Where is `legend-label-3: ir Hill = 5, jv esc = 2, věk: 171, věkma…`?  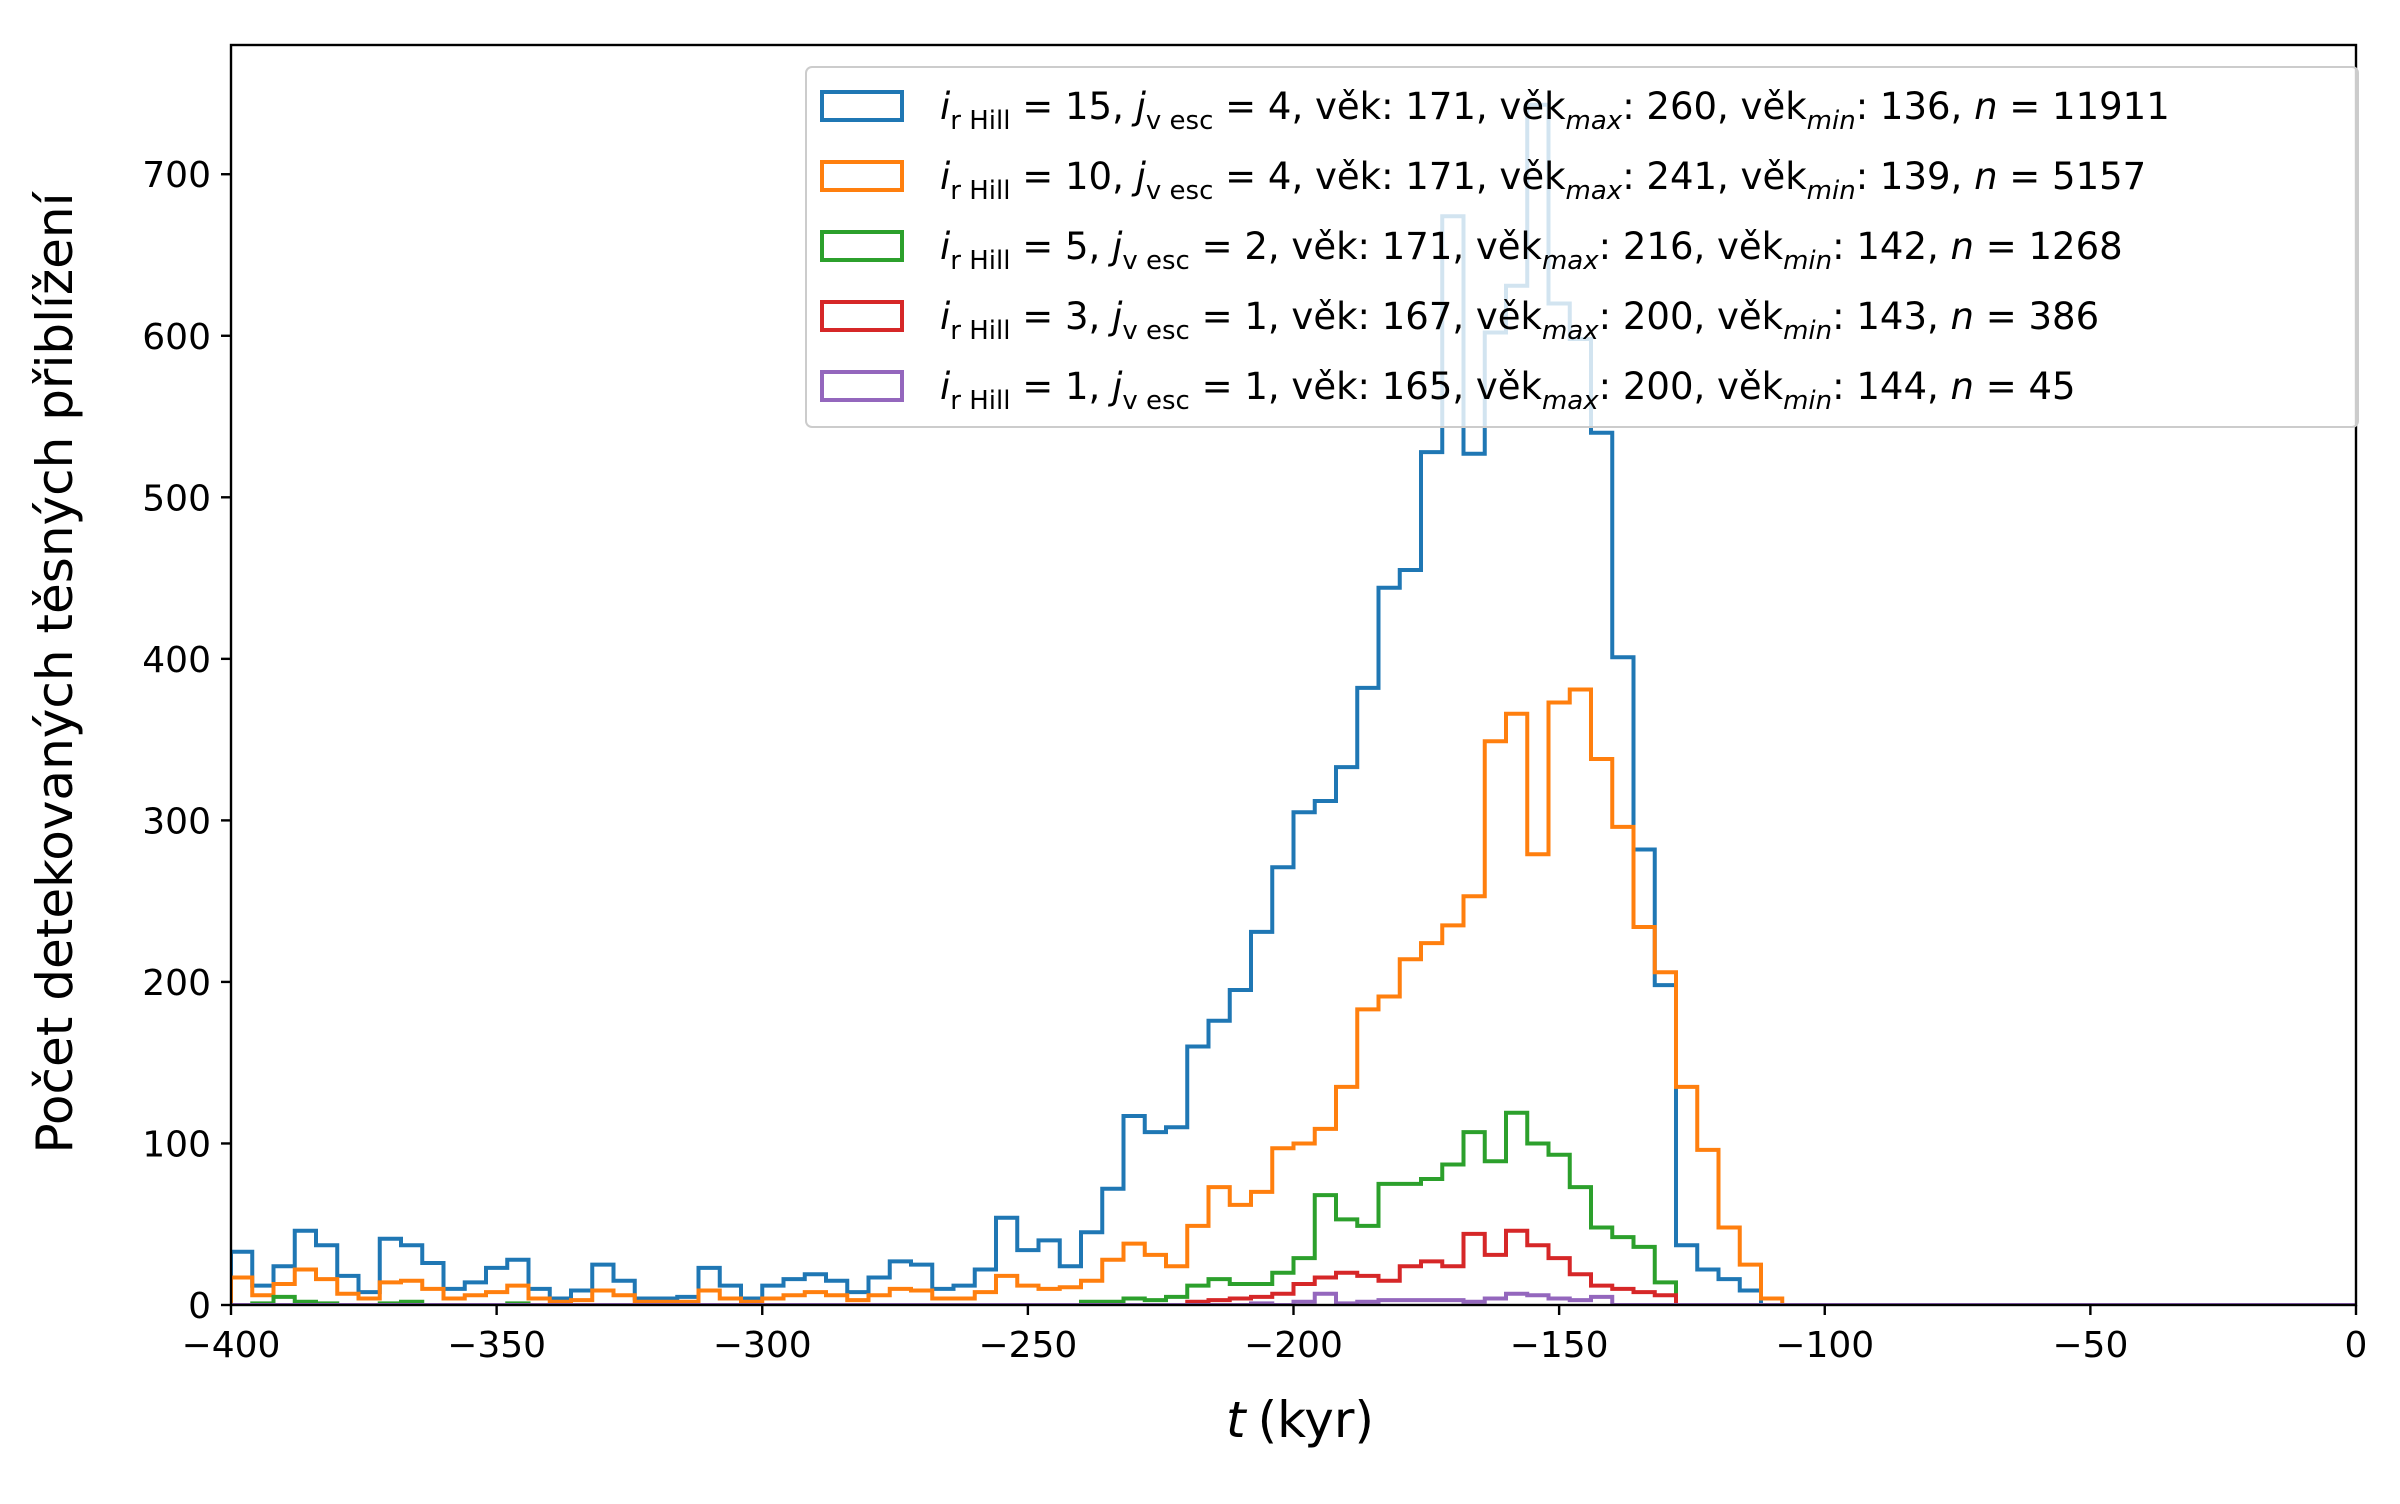
legend-label-3: ir Hill = 5, jv esc = 2, věk: 171, věkma… is located at coordinates (1531, 250).